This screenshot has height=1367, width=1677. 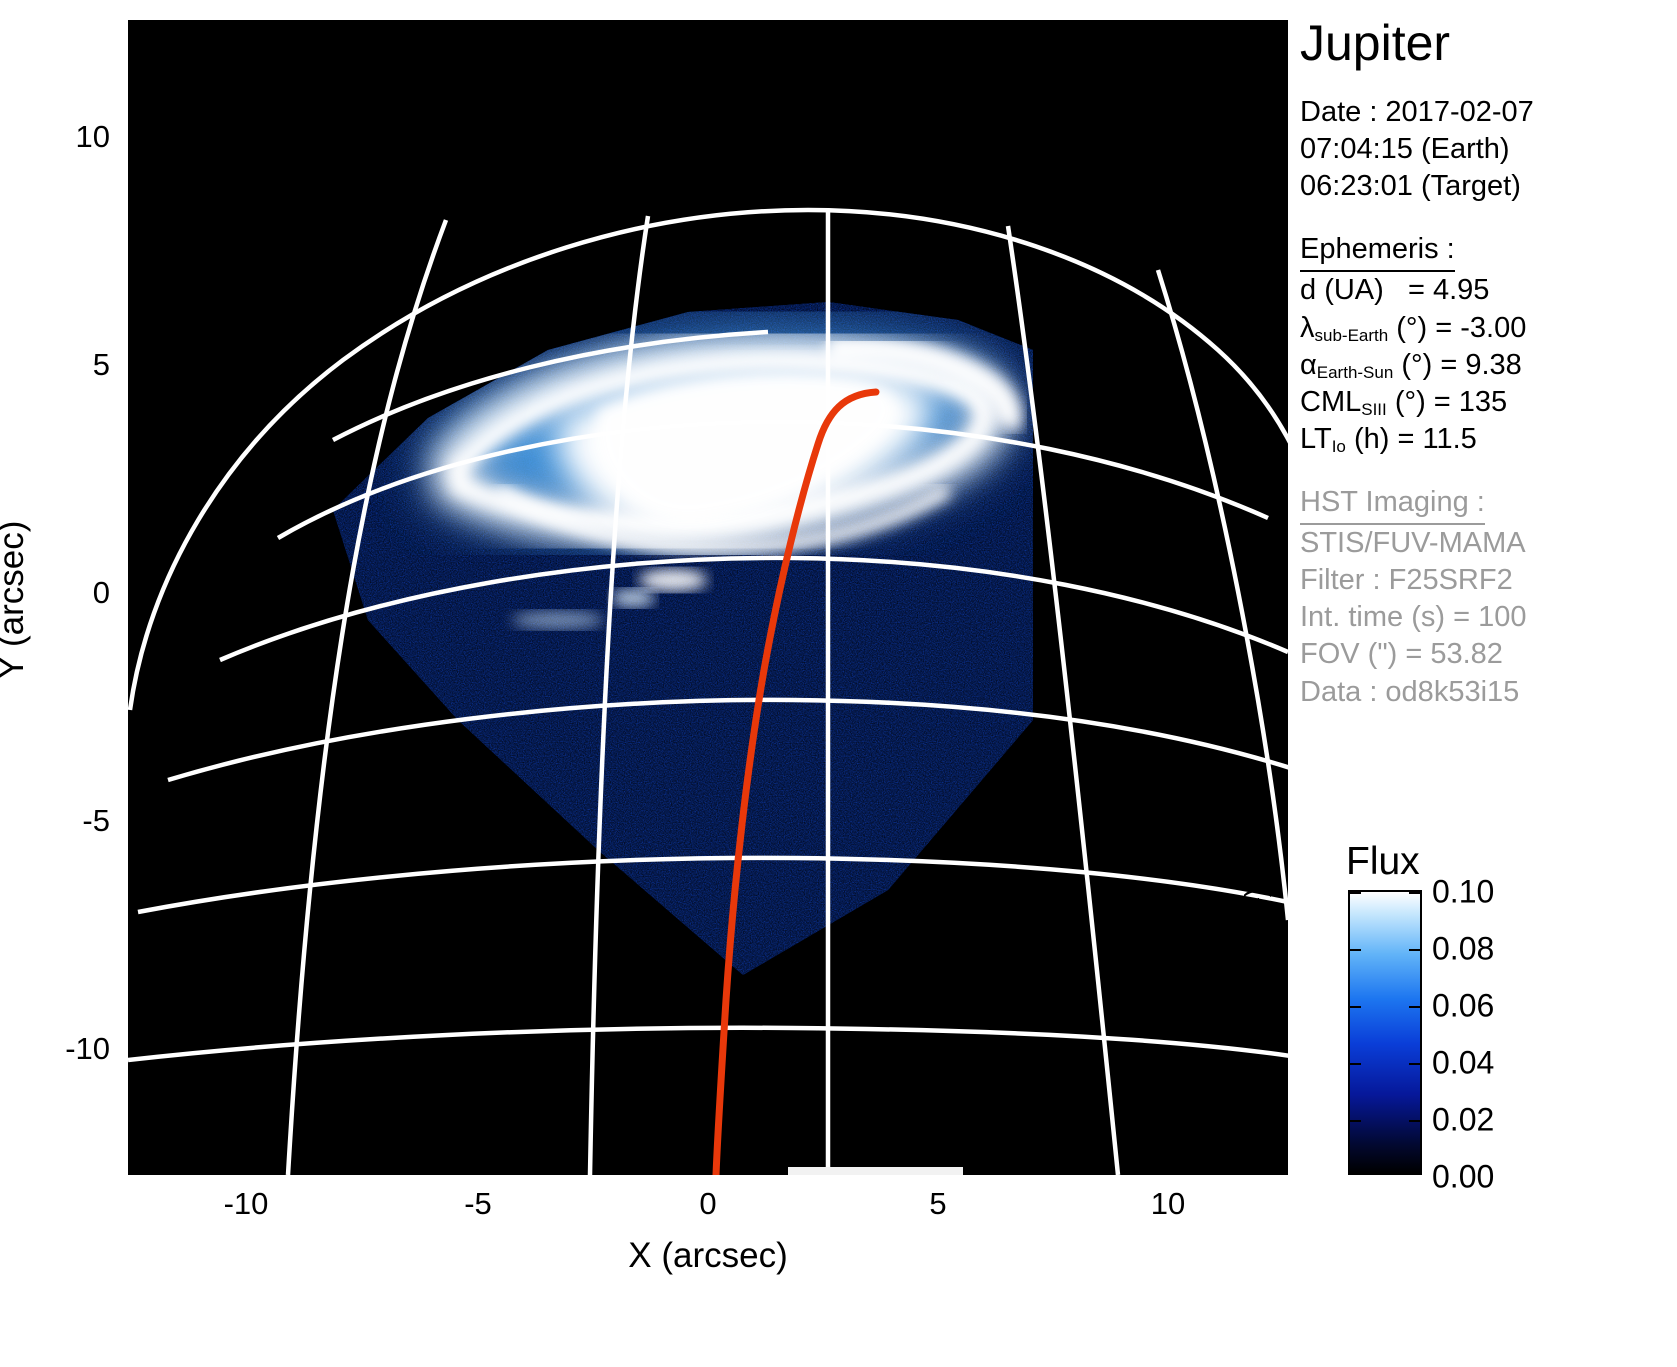 What do you see at coordinates (1463, 948) in the screenshot?
I see `colorbar-tick-label: 0.08` at bounding box center [1463, 948].